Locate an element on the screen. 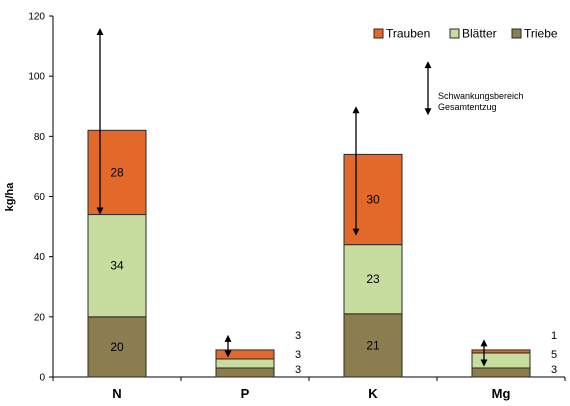  annotation-text: Schwankungsbereich is located at coordinates (481, 96).